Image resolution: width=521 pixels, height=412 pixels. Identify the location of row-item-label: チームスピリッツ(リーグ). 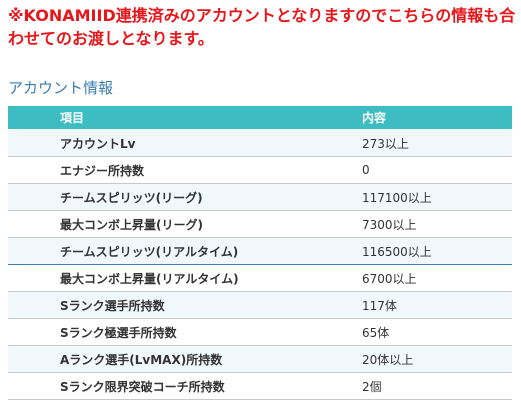
(185, 197).